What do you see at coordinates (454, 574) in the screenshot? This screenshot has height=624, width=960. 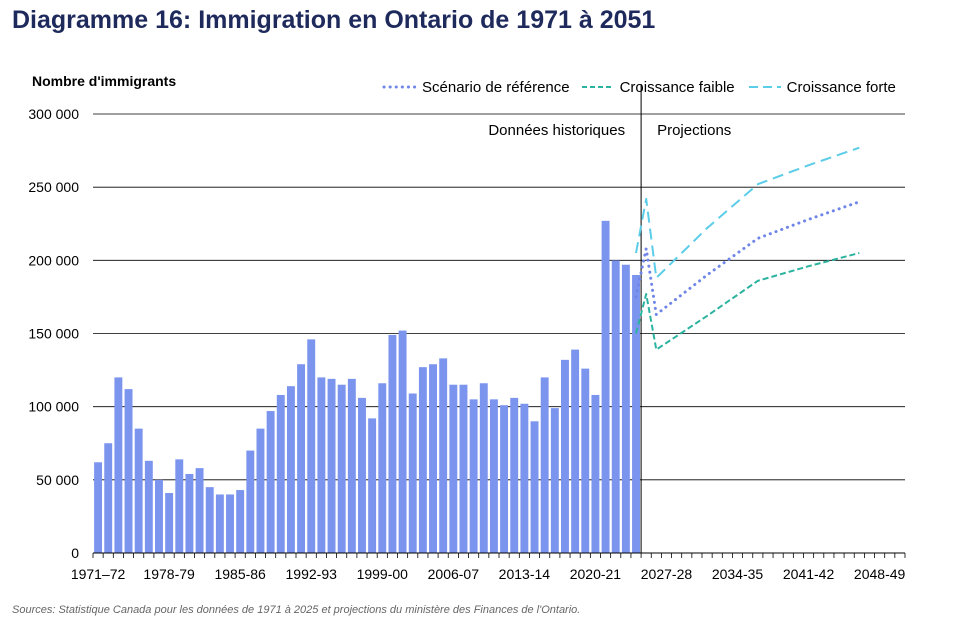 I see `x-tick-label-5: 2006-07` at bounding box center [454, 574].